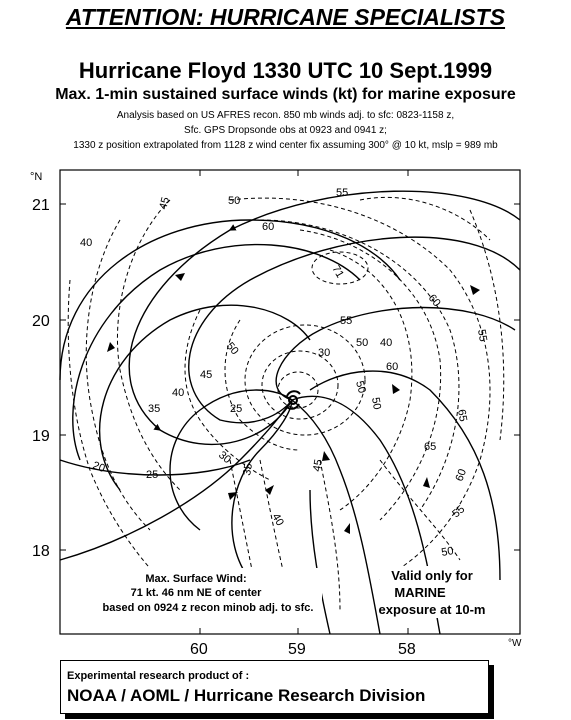 Image resolution: width=571 pixels, height=720 pixels. I want to click on lon-tick-58: 58, so click(407, 649).